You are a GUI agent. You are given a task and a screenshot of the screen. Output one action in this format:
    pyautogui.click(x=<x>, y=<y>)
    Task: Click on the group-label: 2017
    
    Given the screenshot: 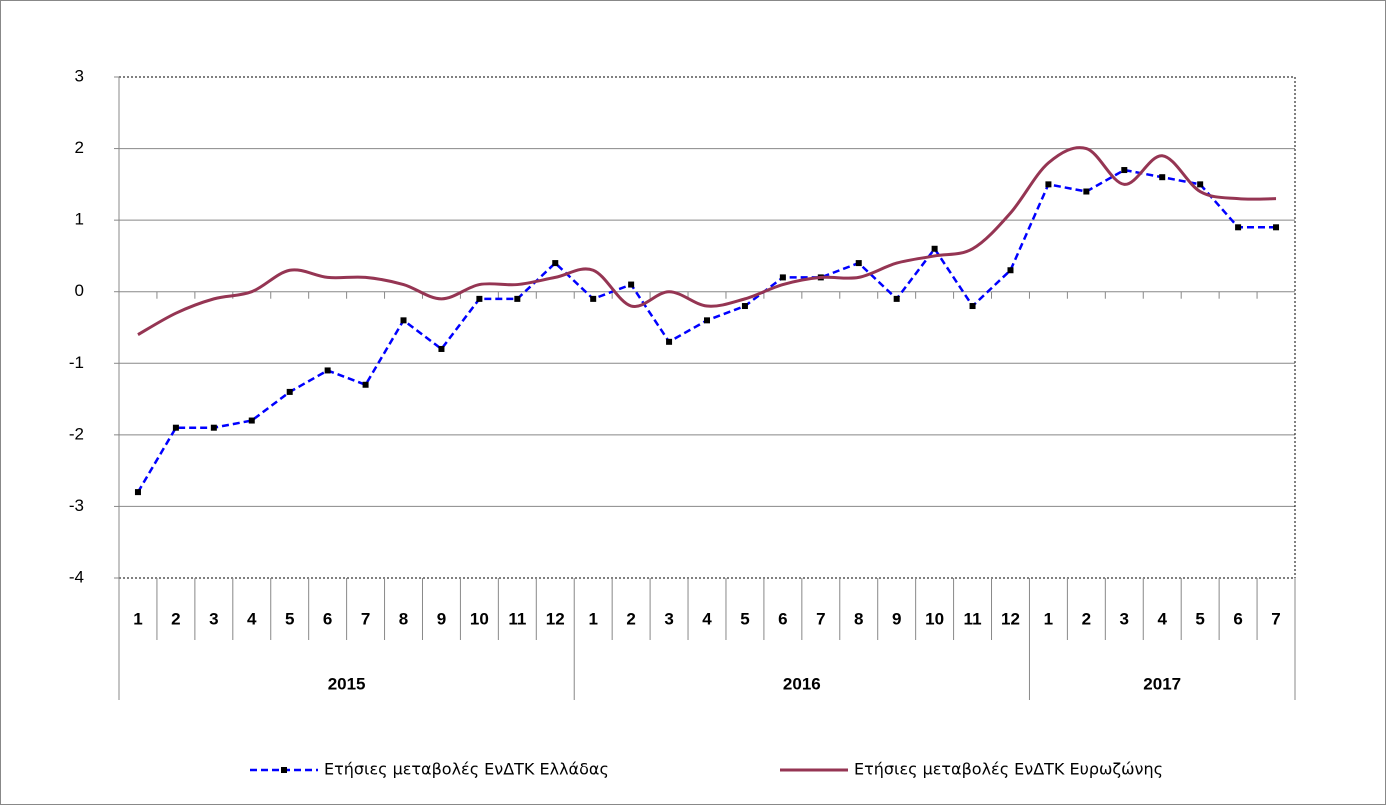 What is the action you would take?
    pyautogui.click(x=1162, y=683)
    